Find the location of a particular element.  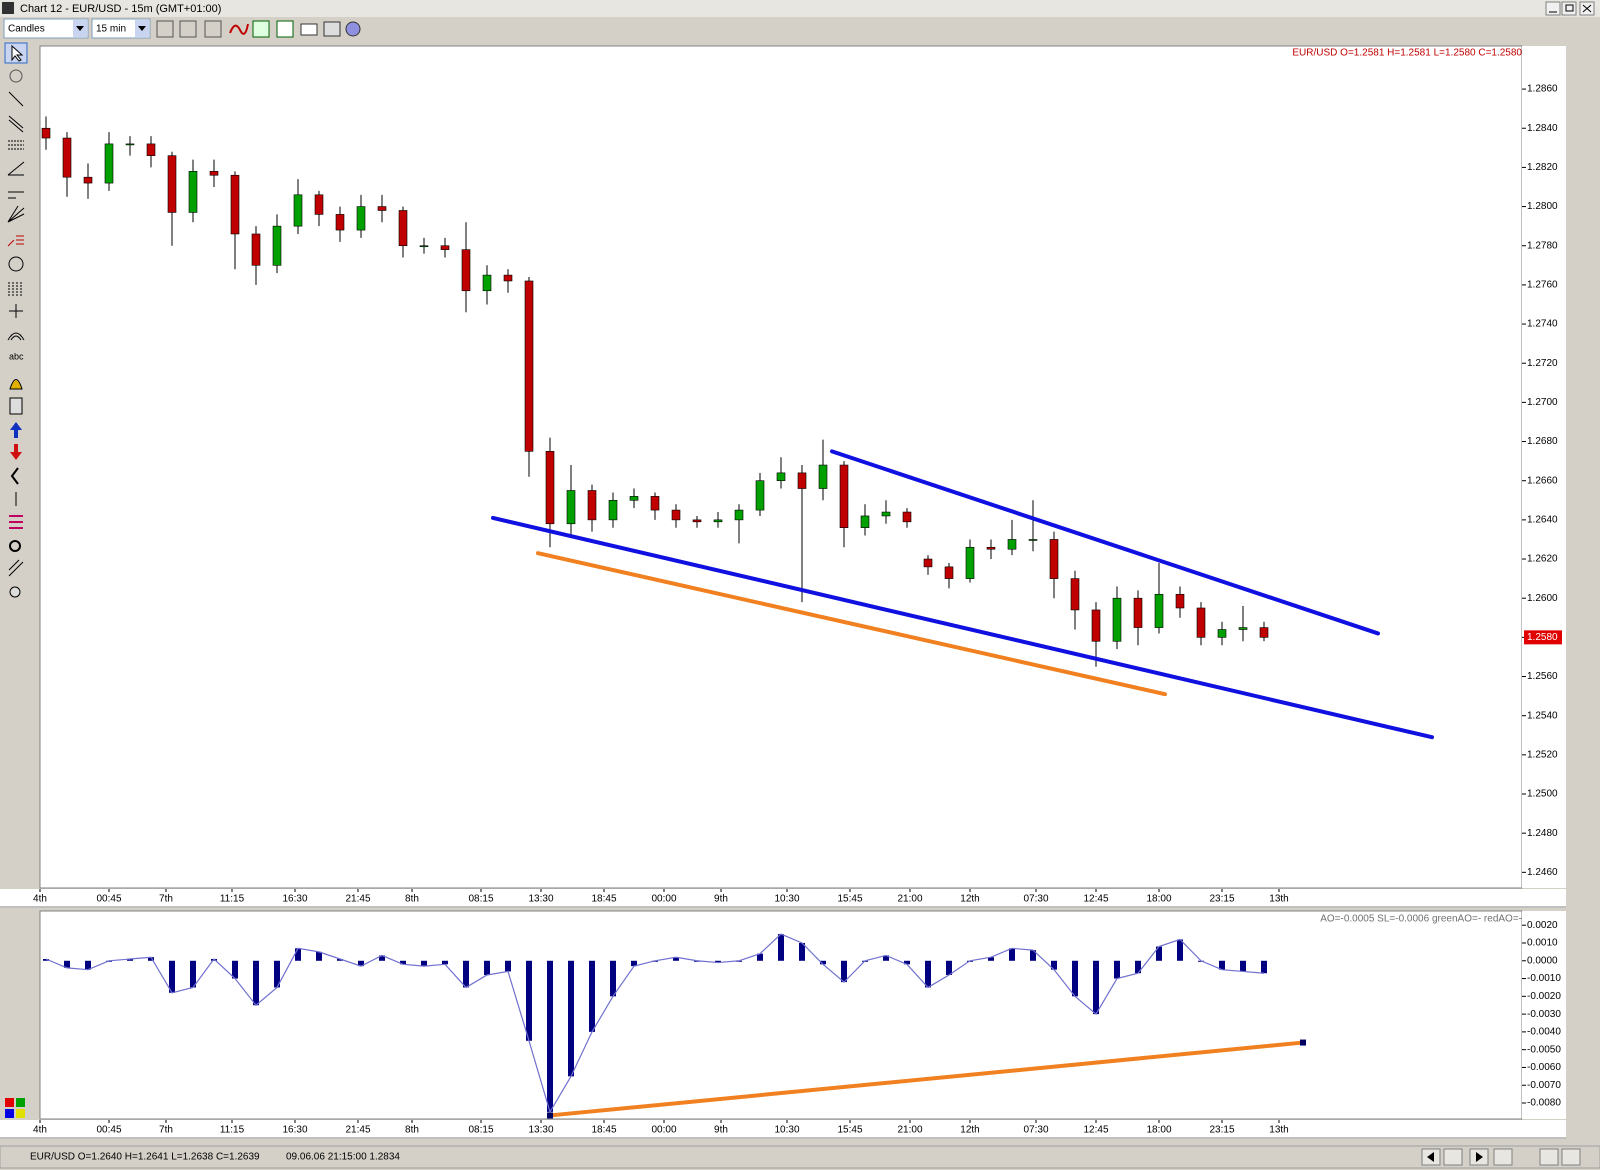

x-tick-label: 00:45 is located at coordinates (108, 1130).